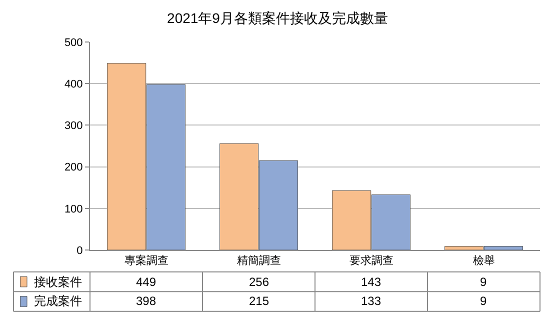 The height and width of the screenshot is (327, 555). I want to click on data-label: 215, so click(259, 301).